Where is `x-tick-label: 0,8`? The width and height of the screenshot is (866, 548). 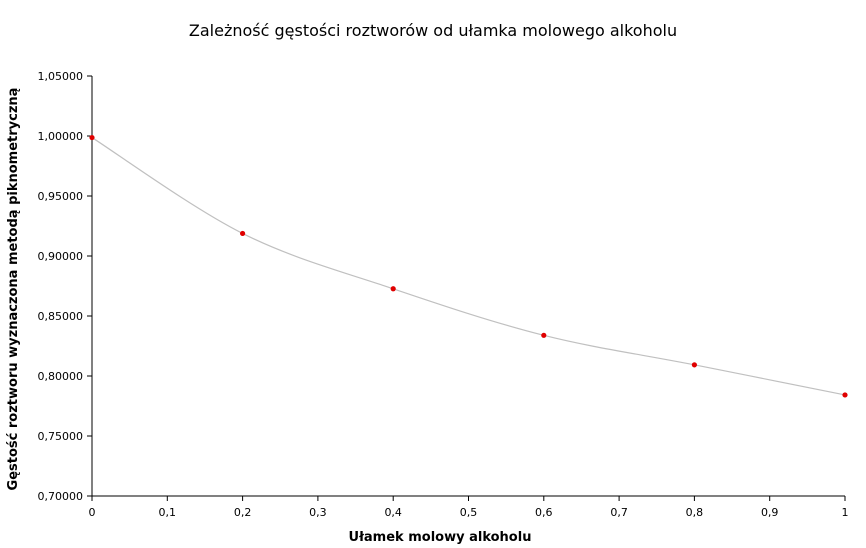 x-tick-label: 0,8 is located at coordinates (695, 512).